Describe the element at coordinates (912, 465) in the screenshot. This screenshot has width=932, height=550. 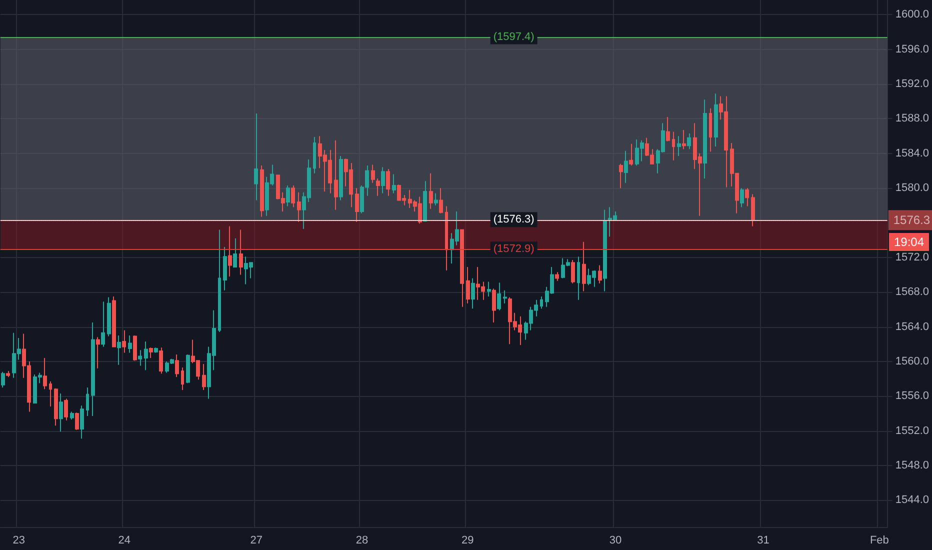
I see `y-tick-label: 1548.0` at that location.